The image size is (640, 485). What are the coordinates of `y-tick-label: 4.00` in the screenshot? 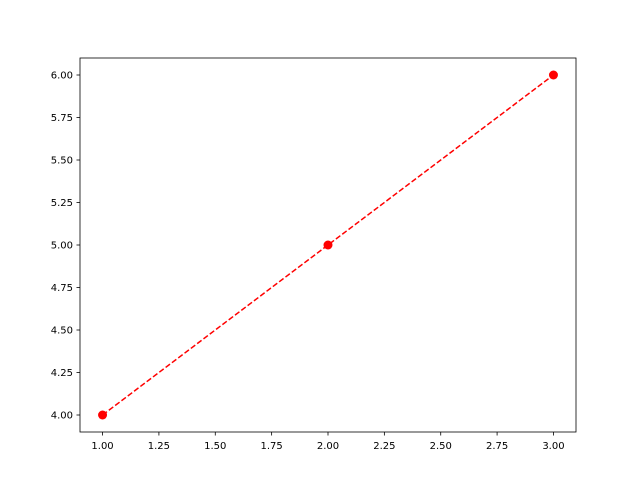 It's located at (62, 416).